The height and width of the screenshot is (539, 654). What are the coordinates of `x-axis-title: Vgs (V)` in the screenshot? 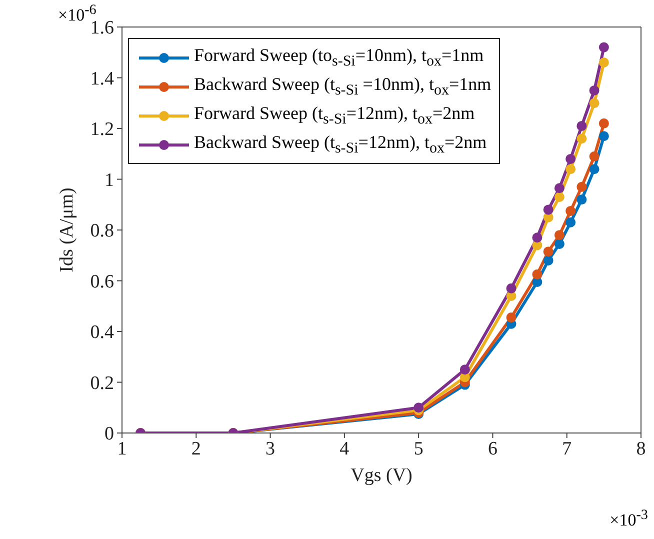 It's located at (381, 475).